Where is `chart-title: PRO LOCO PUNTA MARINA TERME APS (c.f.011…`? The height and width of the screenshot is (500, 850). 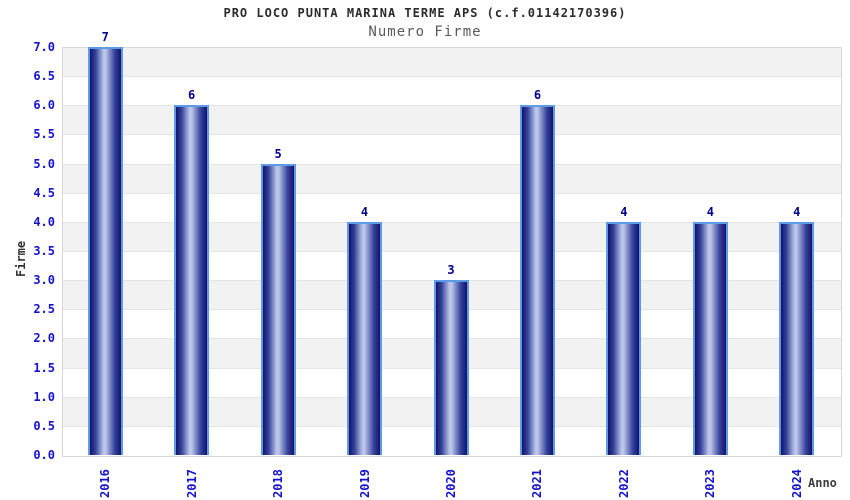 chart-title: PRO LOCO PUNTA MARINA TERME APS (c.f.011… is located at coordinates (425, 13).